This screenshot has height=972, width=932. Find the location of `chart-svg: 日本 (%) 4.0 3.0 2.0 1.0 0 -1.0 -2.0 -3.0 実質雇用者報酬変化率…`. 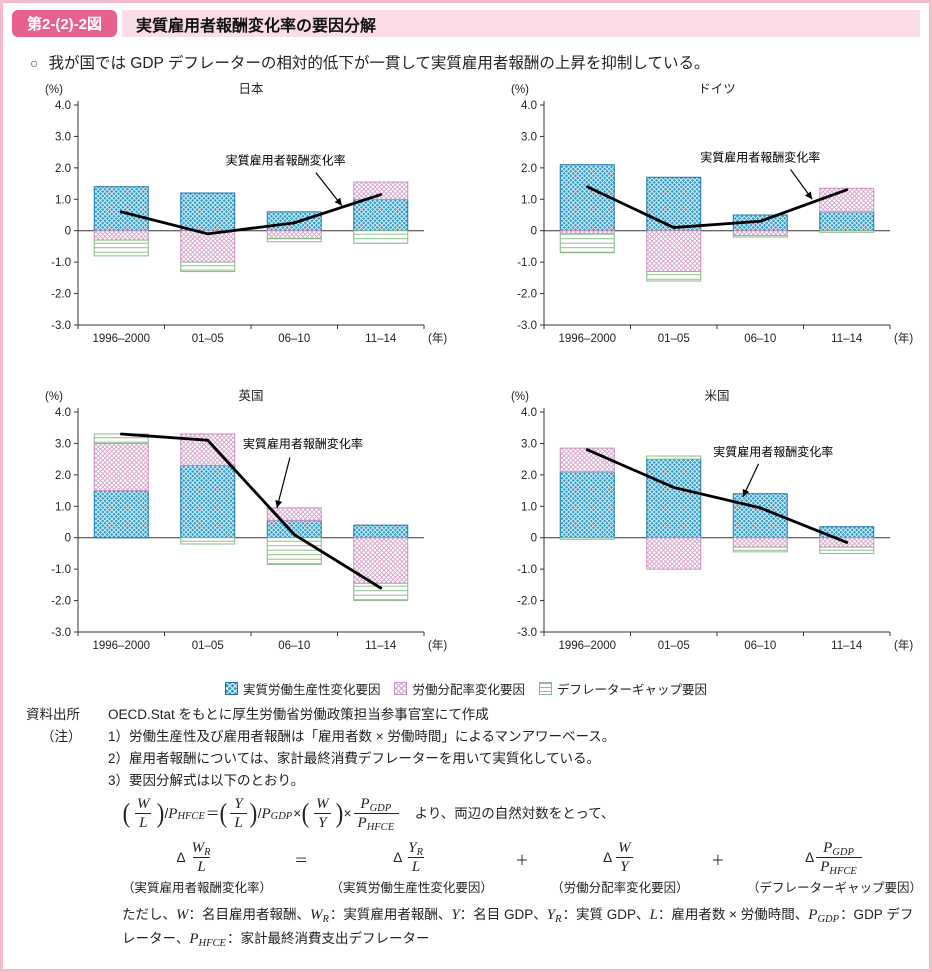

chart-svg: 日本 (%) 4.0 3.0 2.0 1.0 0 -1.0 -2.0 -3.0 実質雇用者報酬変化率… is located at coordinates (246, 213).